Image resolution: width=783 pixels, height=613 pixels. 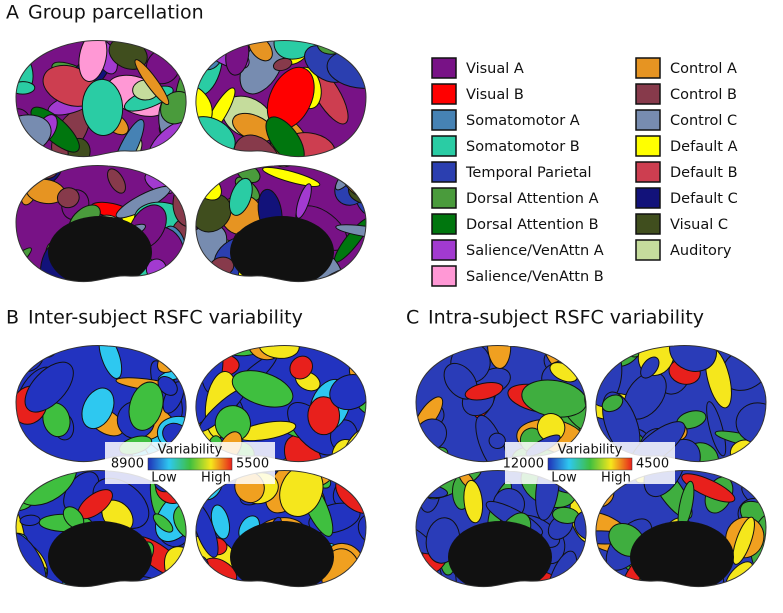 I want to click on legend-label: Dorsal Attention A, so click(x=532, y=199).